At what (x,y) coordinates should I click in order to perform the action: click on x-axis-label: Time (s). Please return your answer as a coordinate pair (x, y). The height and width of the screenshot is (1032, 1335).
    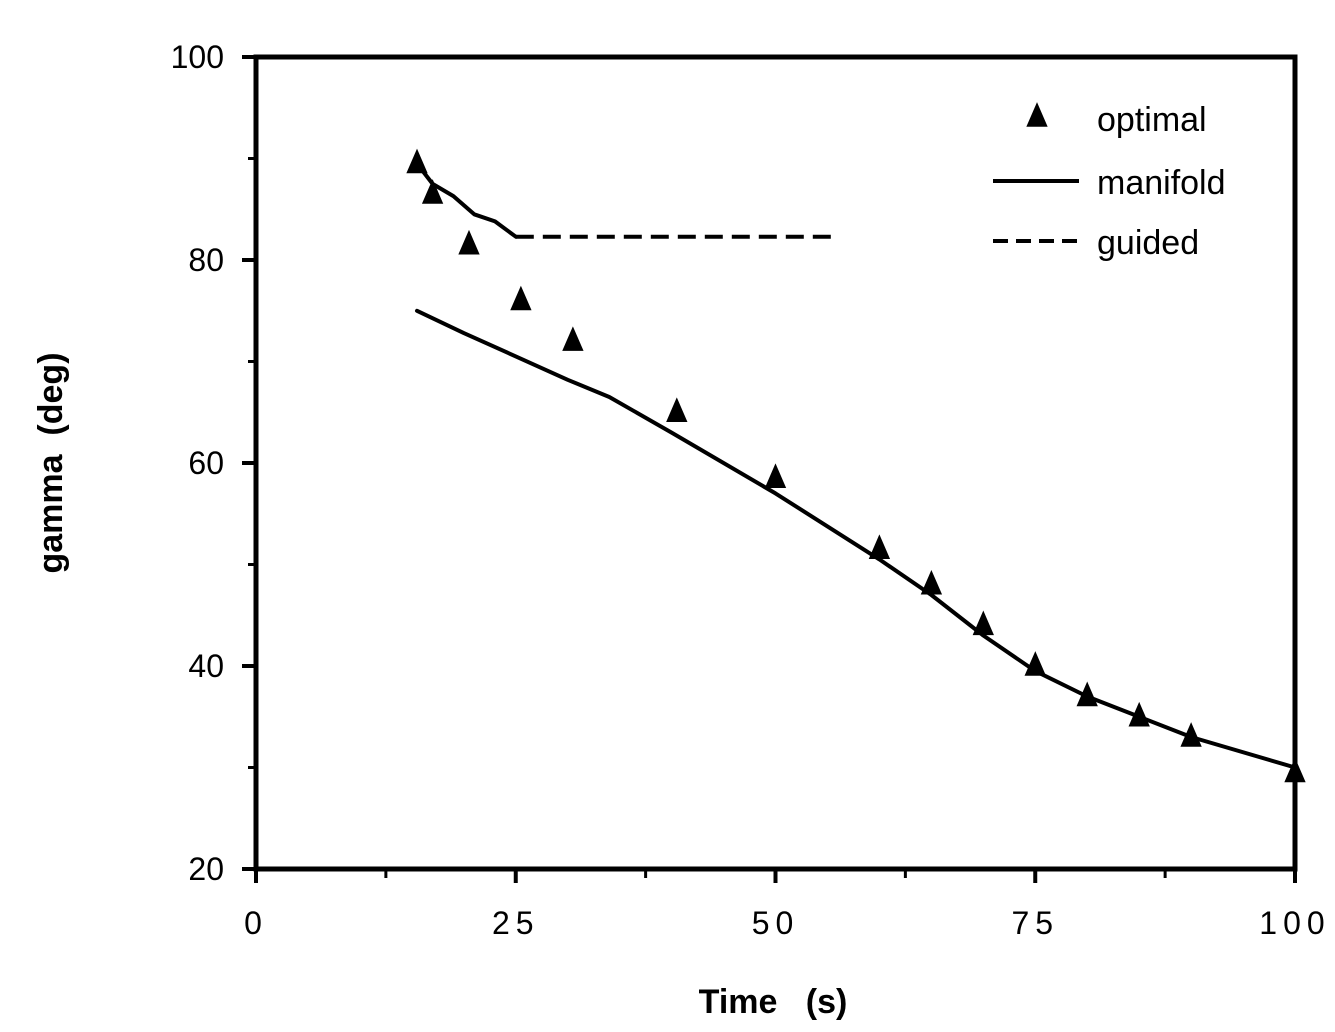
    Looking at the image, I should click on (773, 1002).